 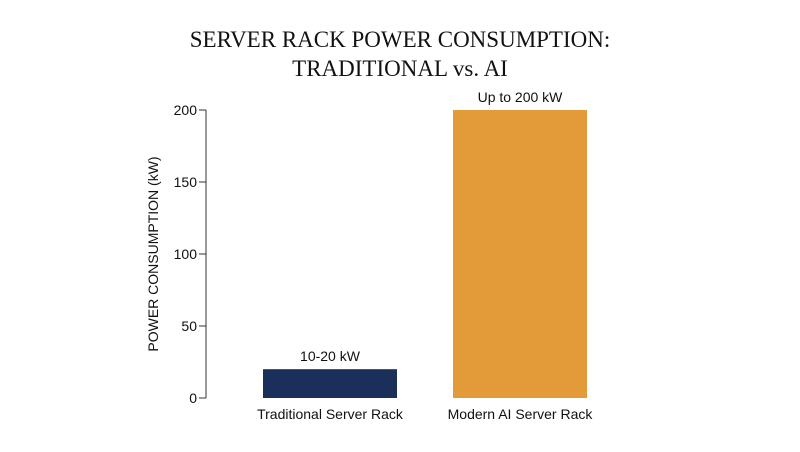 What do you see at coordinates (400, 68) in the screenshot?
I see `chart-title-line-2: TRADITIONAL vs. AI` at bounding box center [400, 68].